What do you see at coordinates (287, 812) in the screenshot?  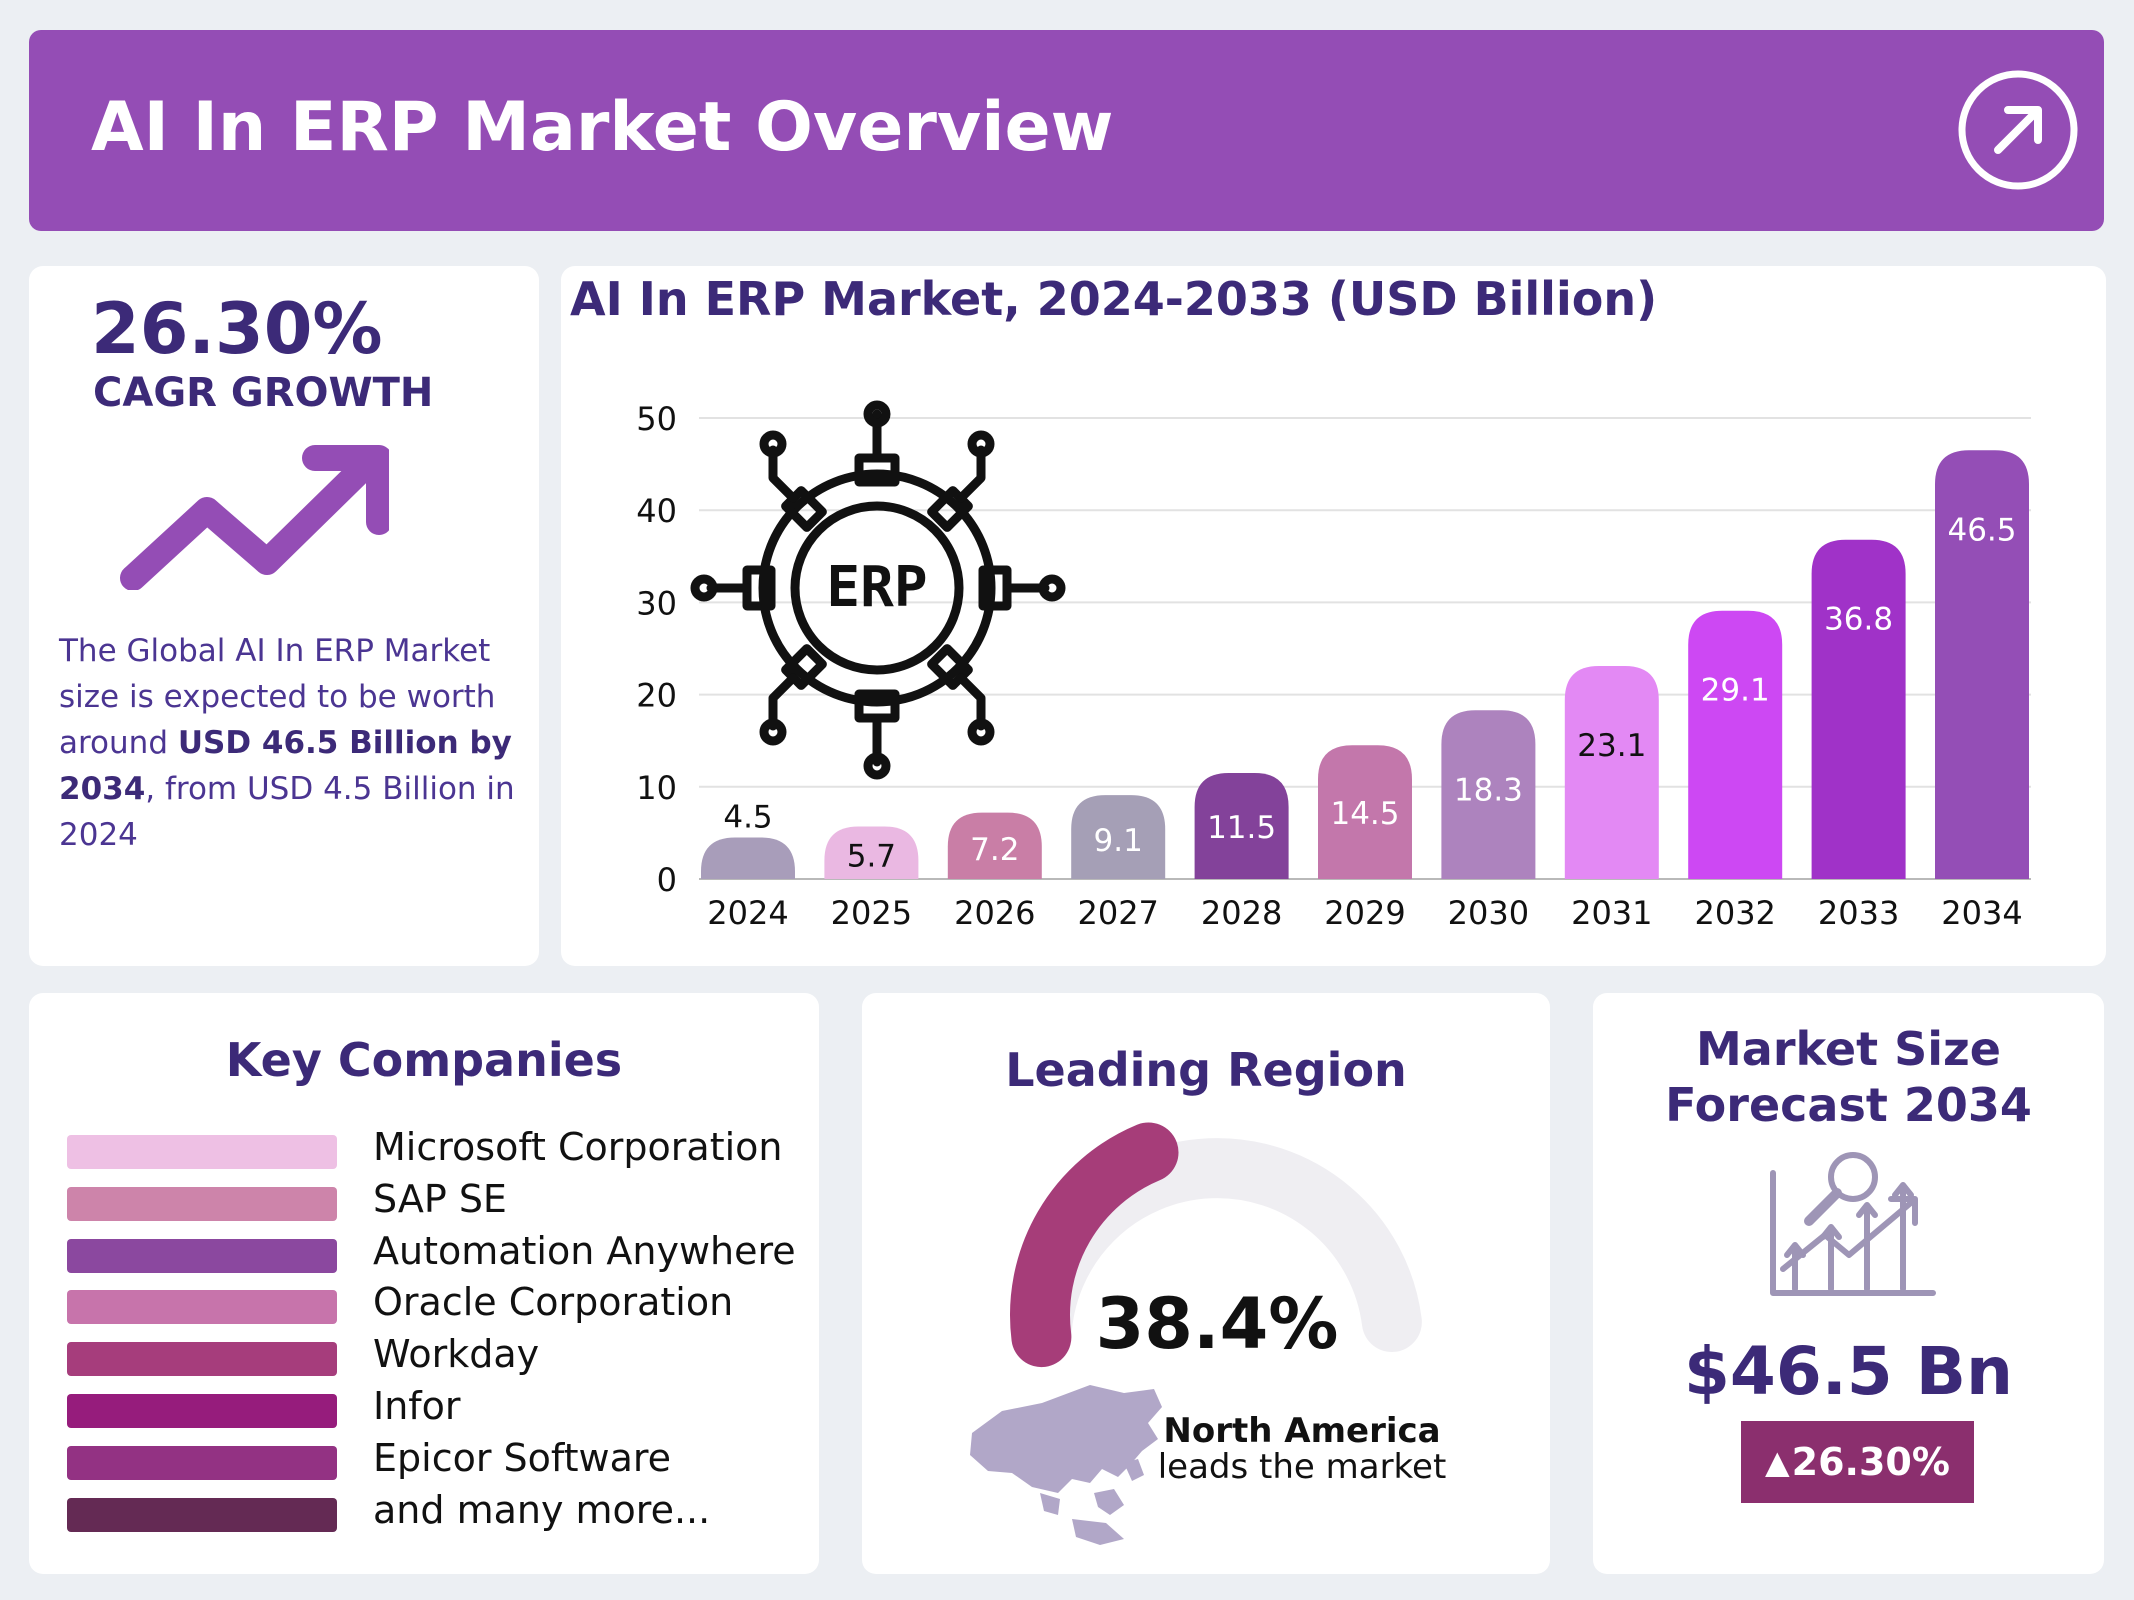 I see `cagr-desc-suffix: , from USD 4.5 Billion in 2024` at bounding box center [287, 812].